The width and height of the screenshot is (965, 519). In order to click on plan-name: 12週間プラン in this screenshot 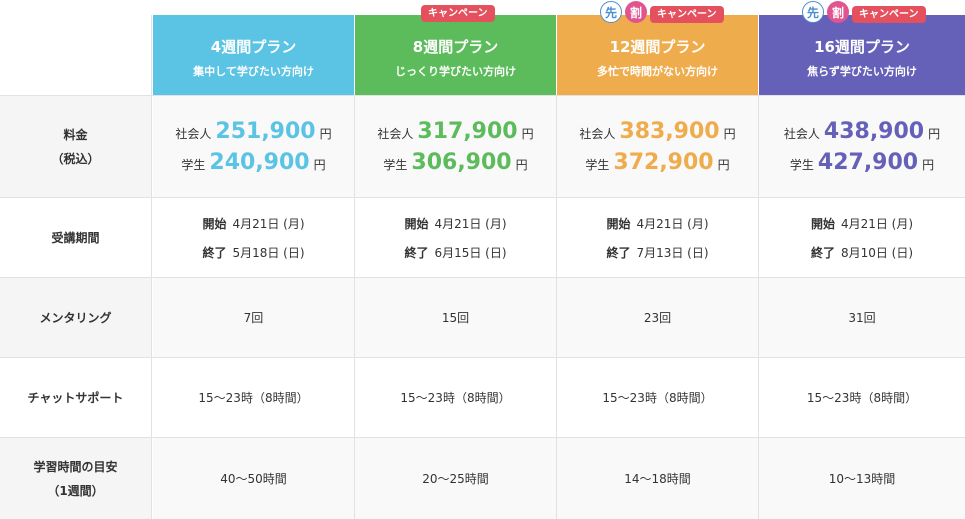, I will do `click(657, 47)`.